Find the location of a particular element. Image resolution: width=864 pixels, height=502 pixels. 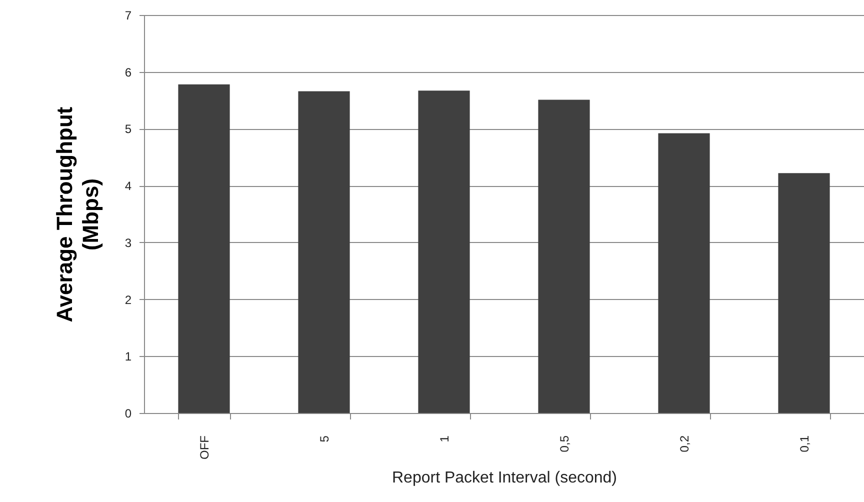

y-tick-label: 3 is located at coordinates (128, 243).